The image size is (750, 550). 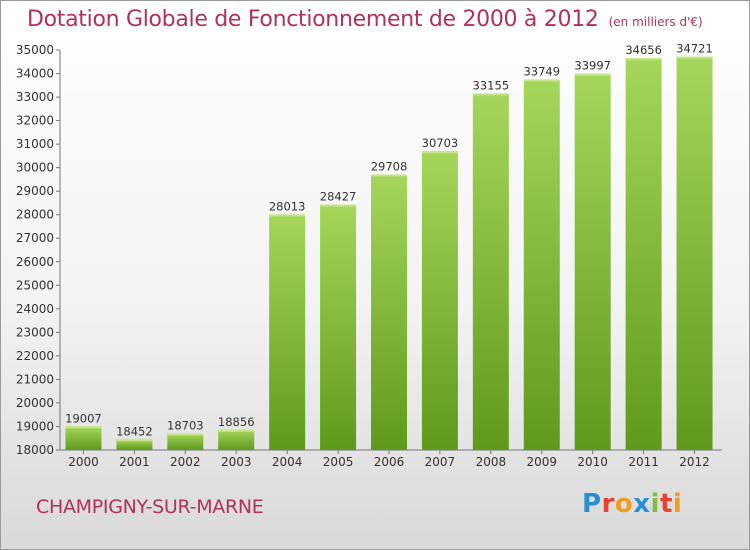 What do you see at coordinates (35, 97) in the screenshot?
I see `y-tick-label: 33000` at bounding box center [35, 97].